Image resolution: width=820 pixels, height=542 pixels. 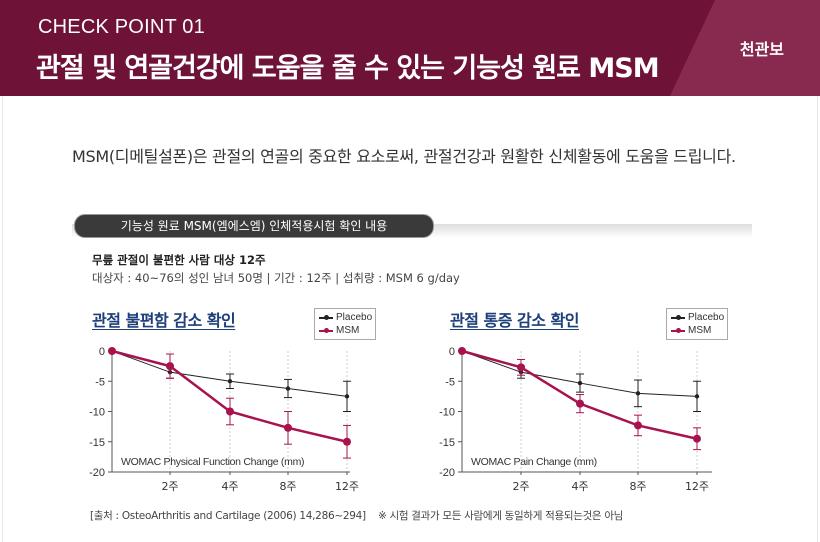 What do you see at coordinates (164, 320) in the screenshot?
I see `chart1-title: 관절 불편함 감소 확인` at bounding box center [164, 320].